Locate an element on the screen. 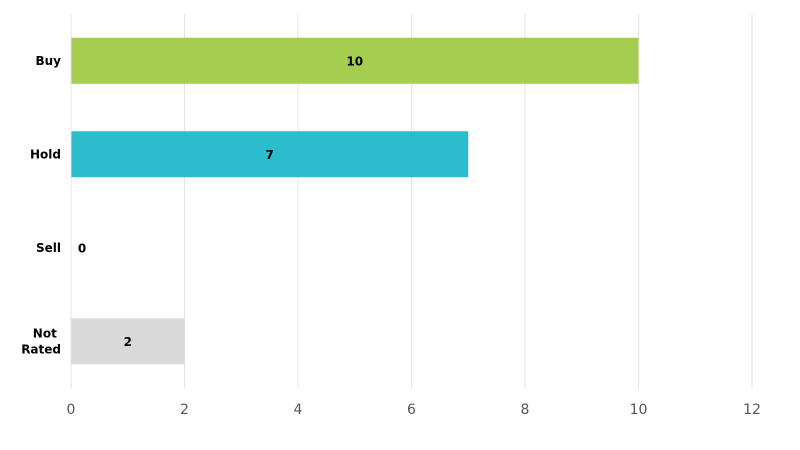 The width and height of the screenshot is (800, 450). y-tick-label-line: Not is located at coordinates (47, 333).